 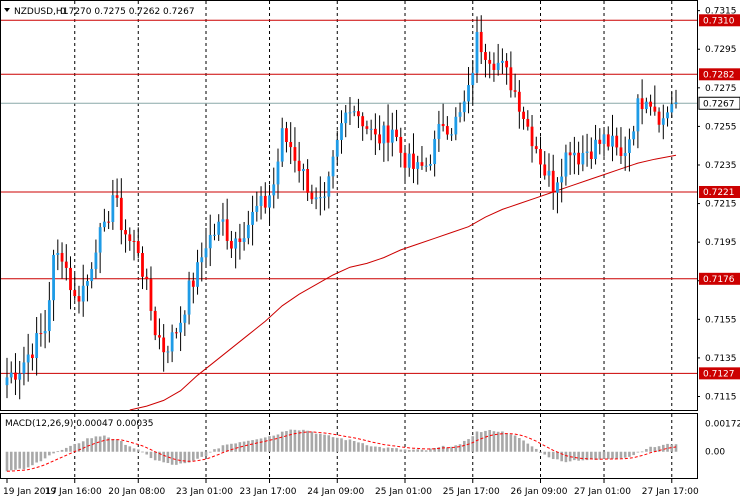 I want to click on y-tick-label: 0.7155, so click(x=721, y=320).